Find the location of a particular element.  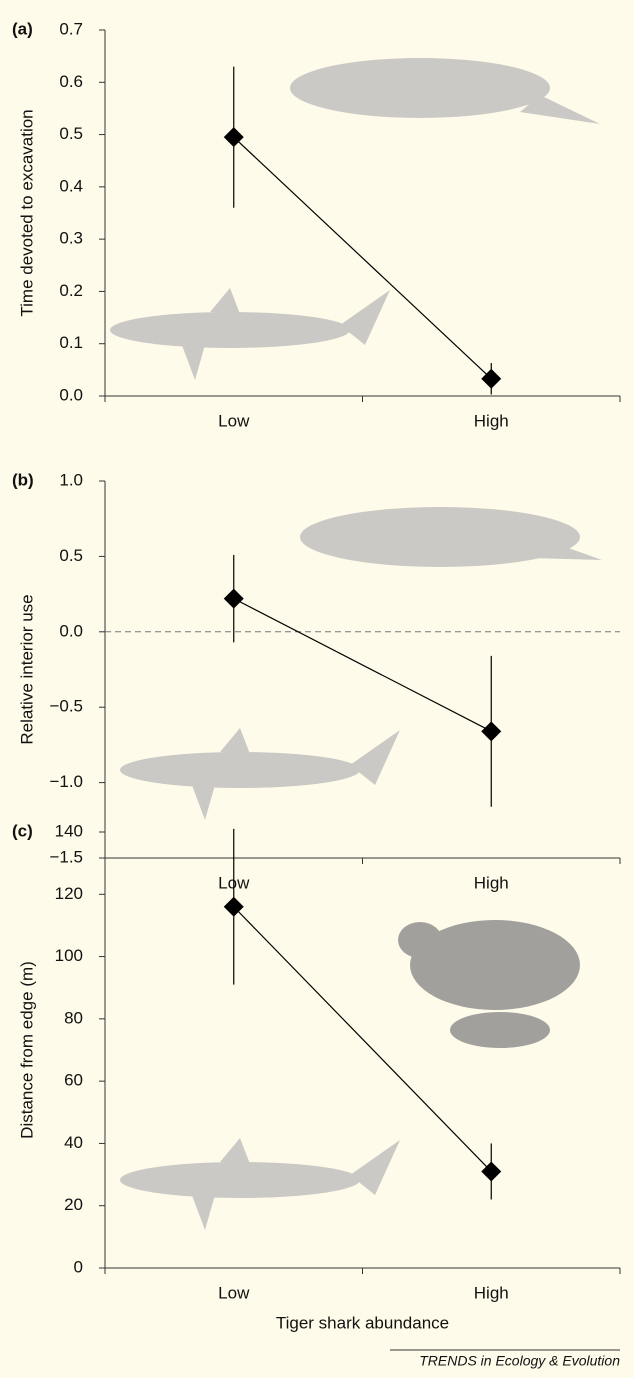

y-tick-label: 0.3 is located at coordinates (71, 238).